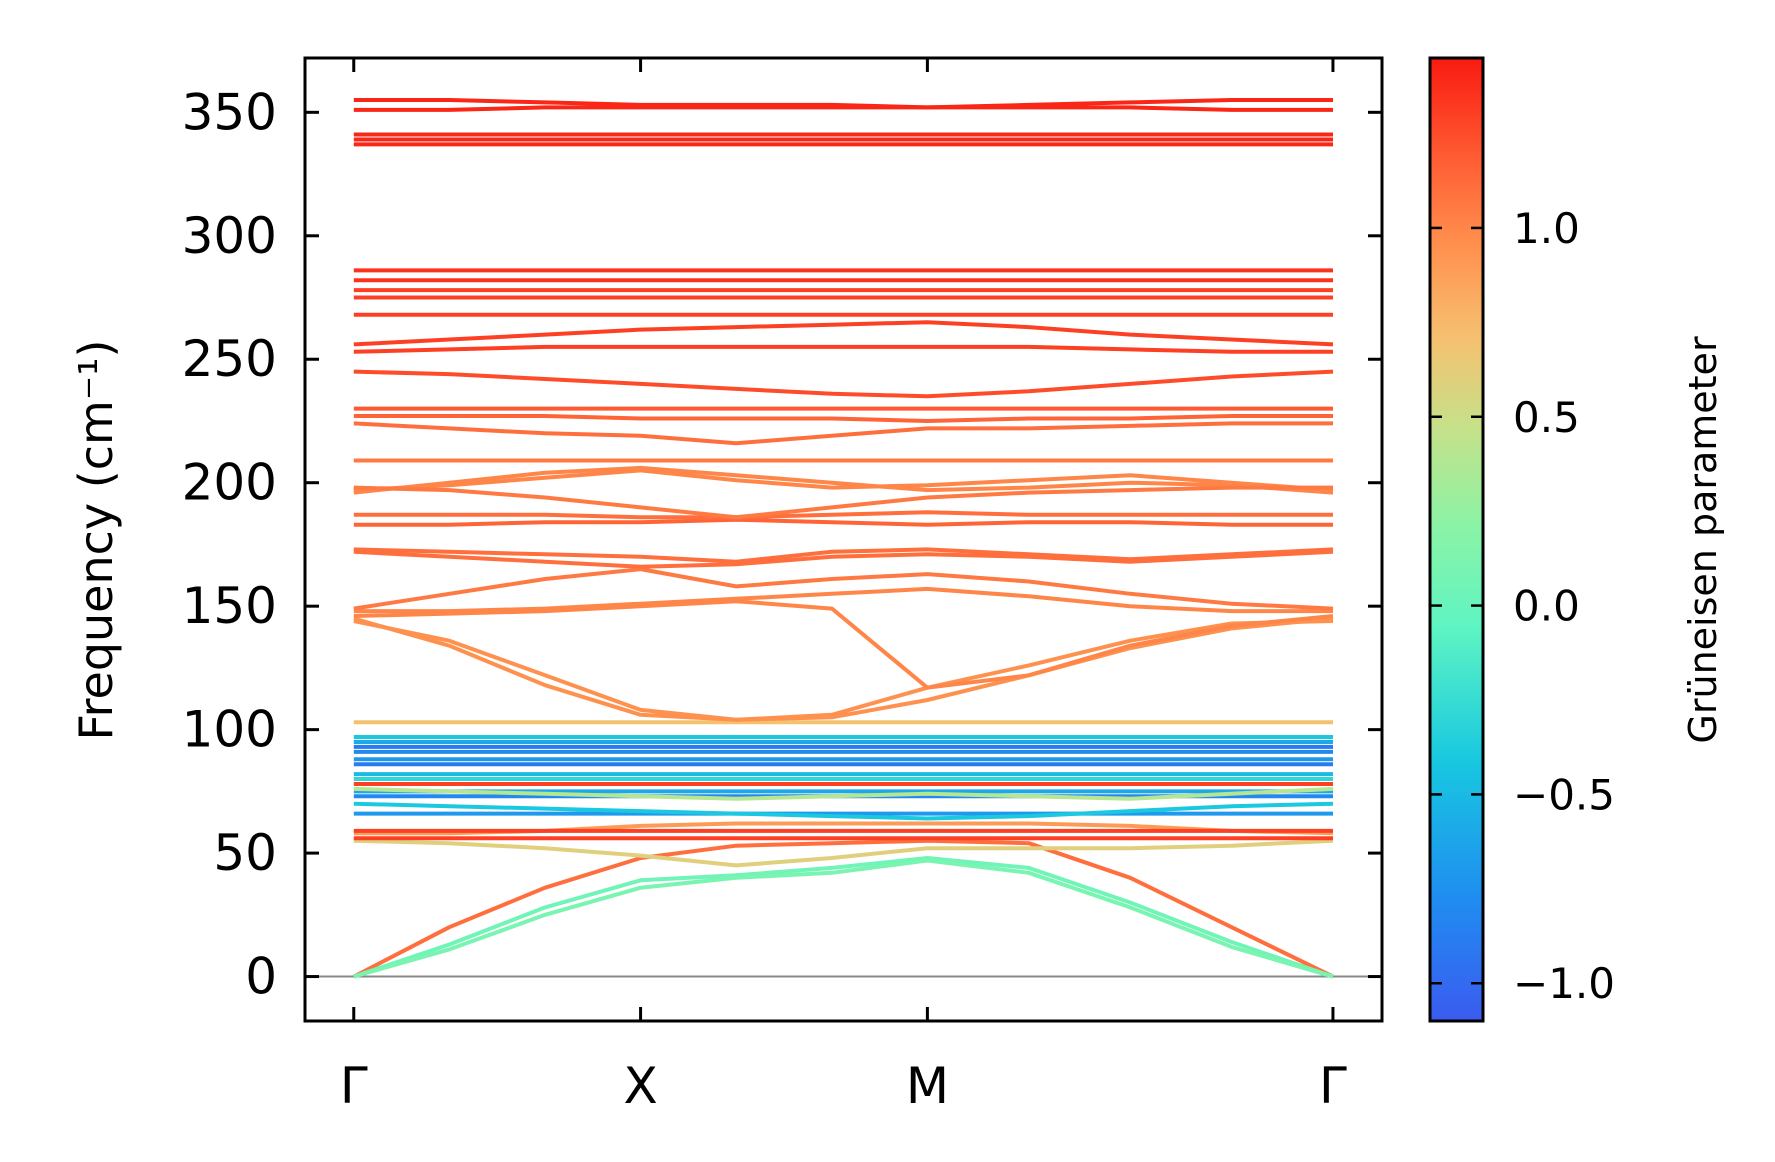  Describe the element at coordinates (1564, 983) in the screenshot. I see `colorbar-tick-label: −1.0` at that location.